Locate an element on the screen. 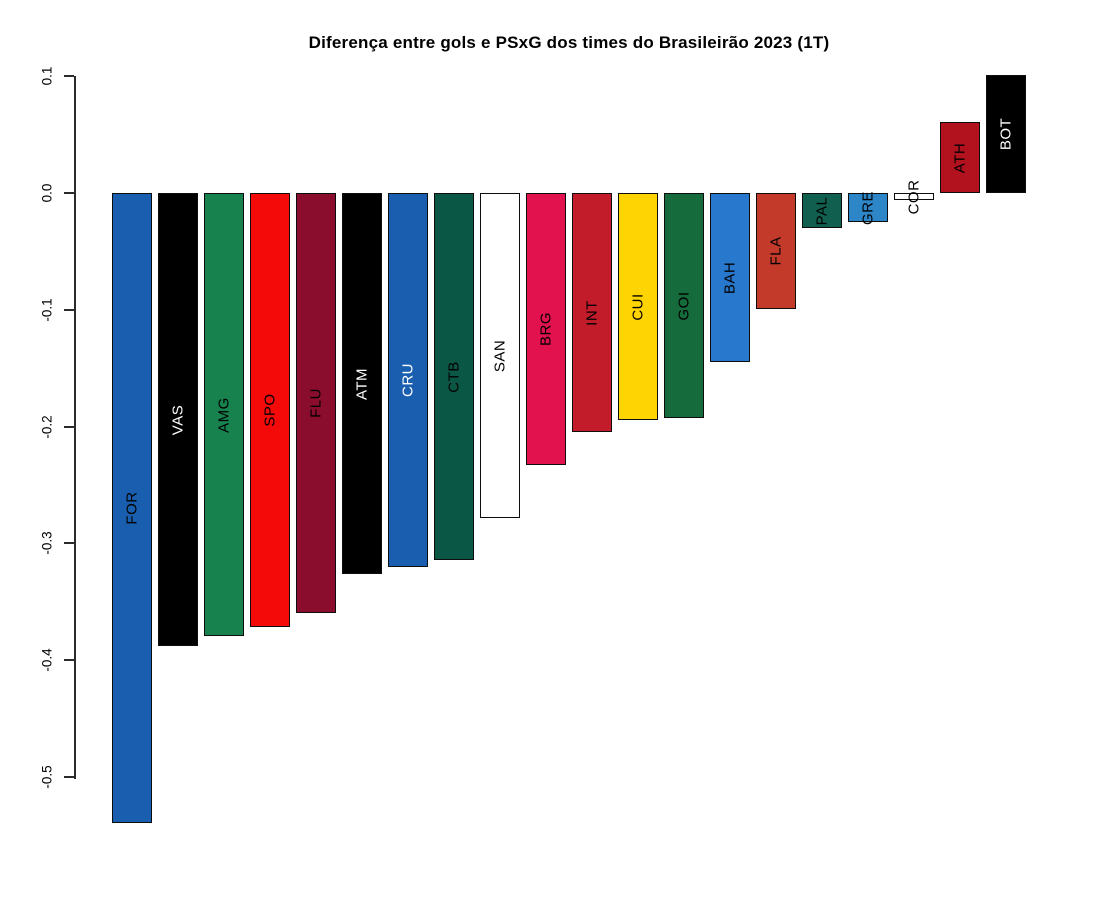 This screenshot has height=916, width=1100. bar-label-bah: BAH is located at coordinates (730, 277).